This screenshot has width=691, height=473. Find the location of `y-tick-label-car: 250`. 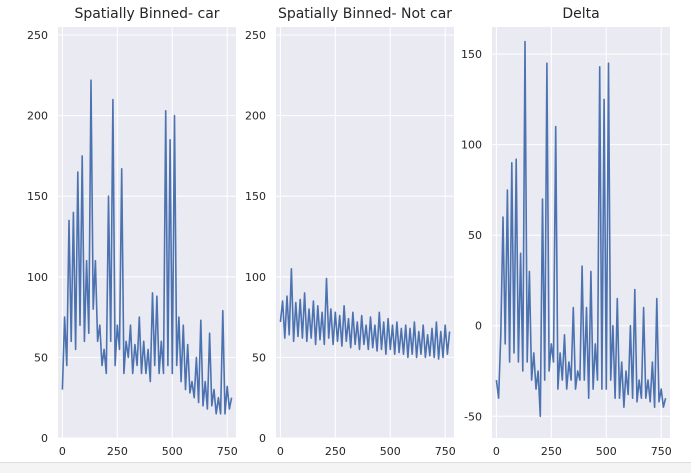

y-tick-label-car: 250 is located at coordinates (37, 35).